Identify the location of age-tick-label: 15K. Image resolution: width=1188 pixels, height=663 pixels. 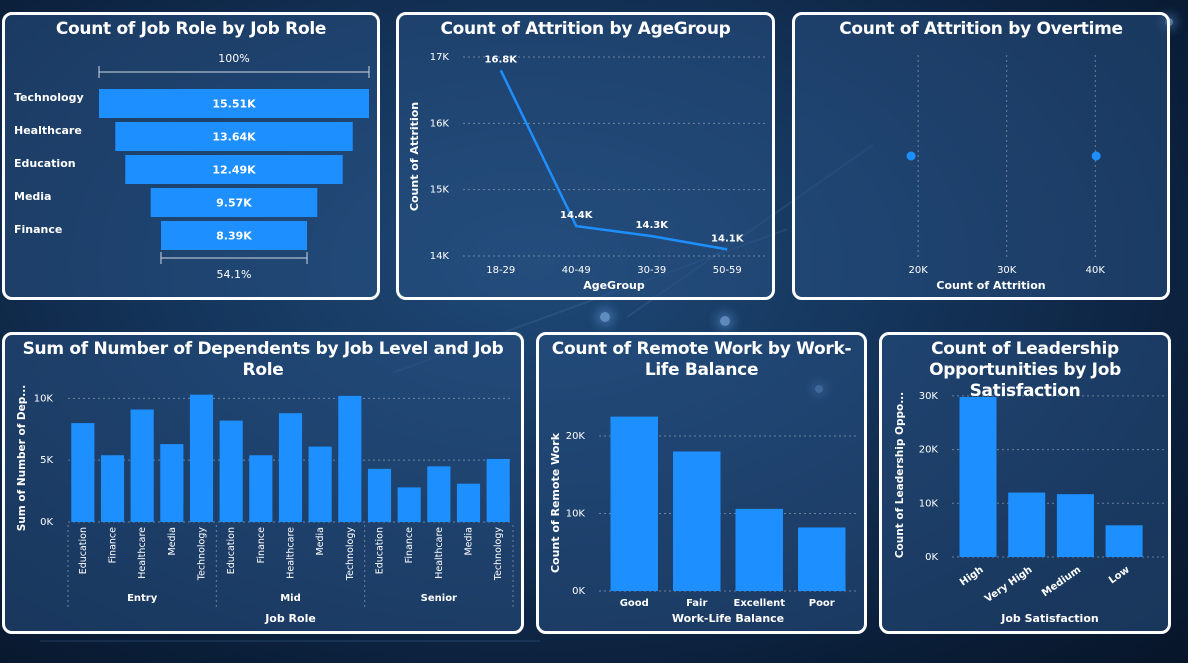
(440, 190).